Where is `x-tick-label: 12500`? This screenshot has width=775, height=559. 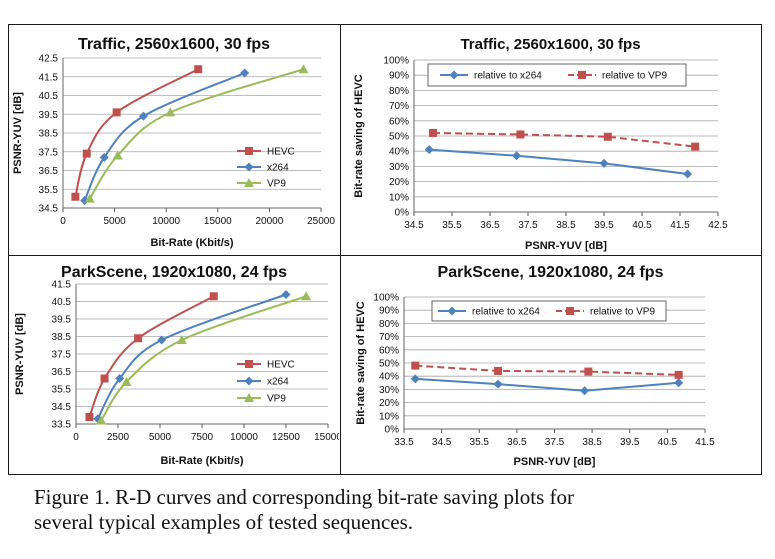
x-tick-label: 12500 is located at coordinates (286, 437).